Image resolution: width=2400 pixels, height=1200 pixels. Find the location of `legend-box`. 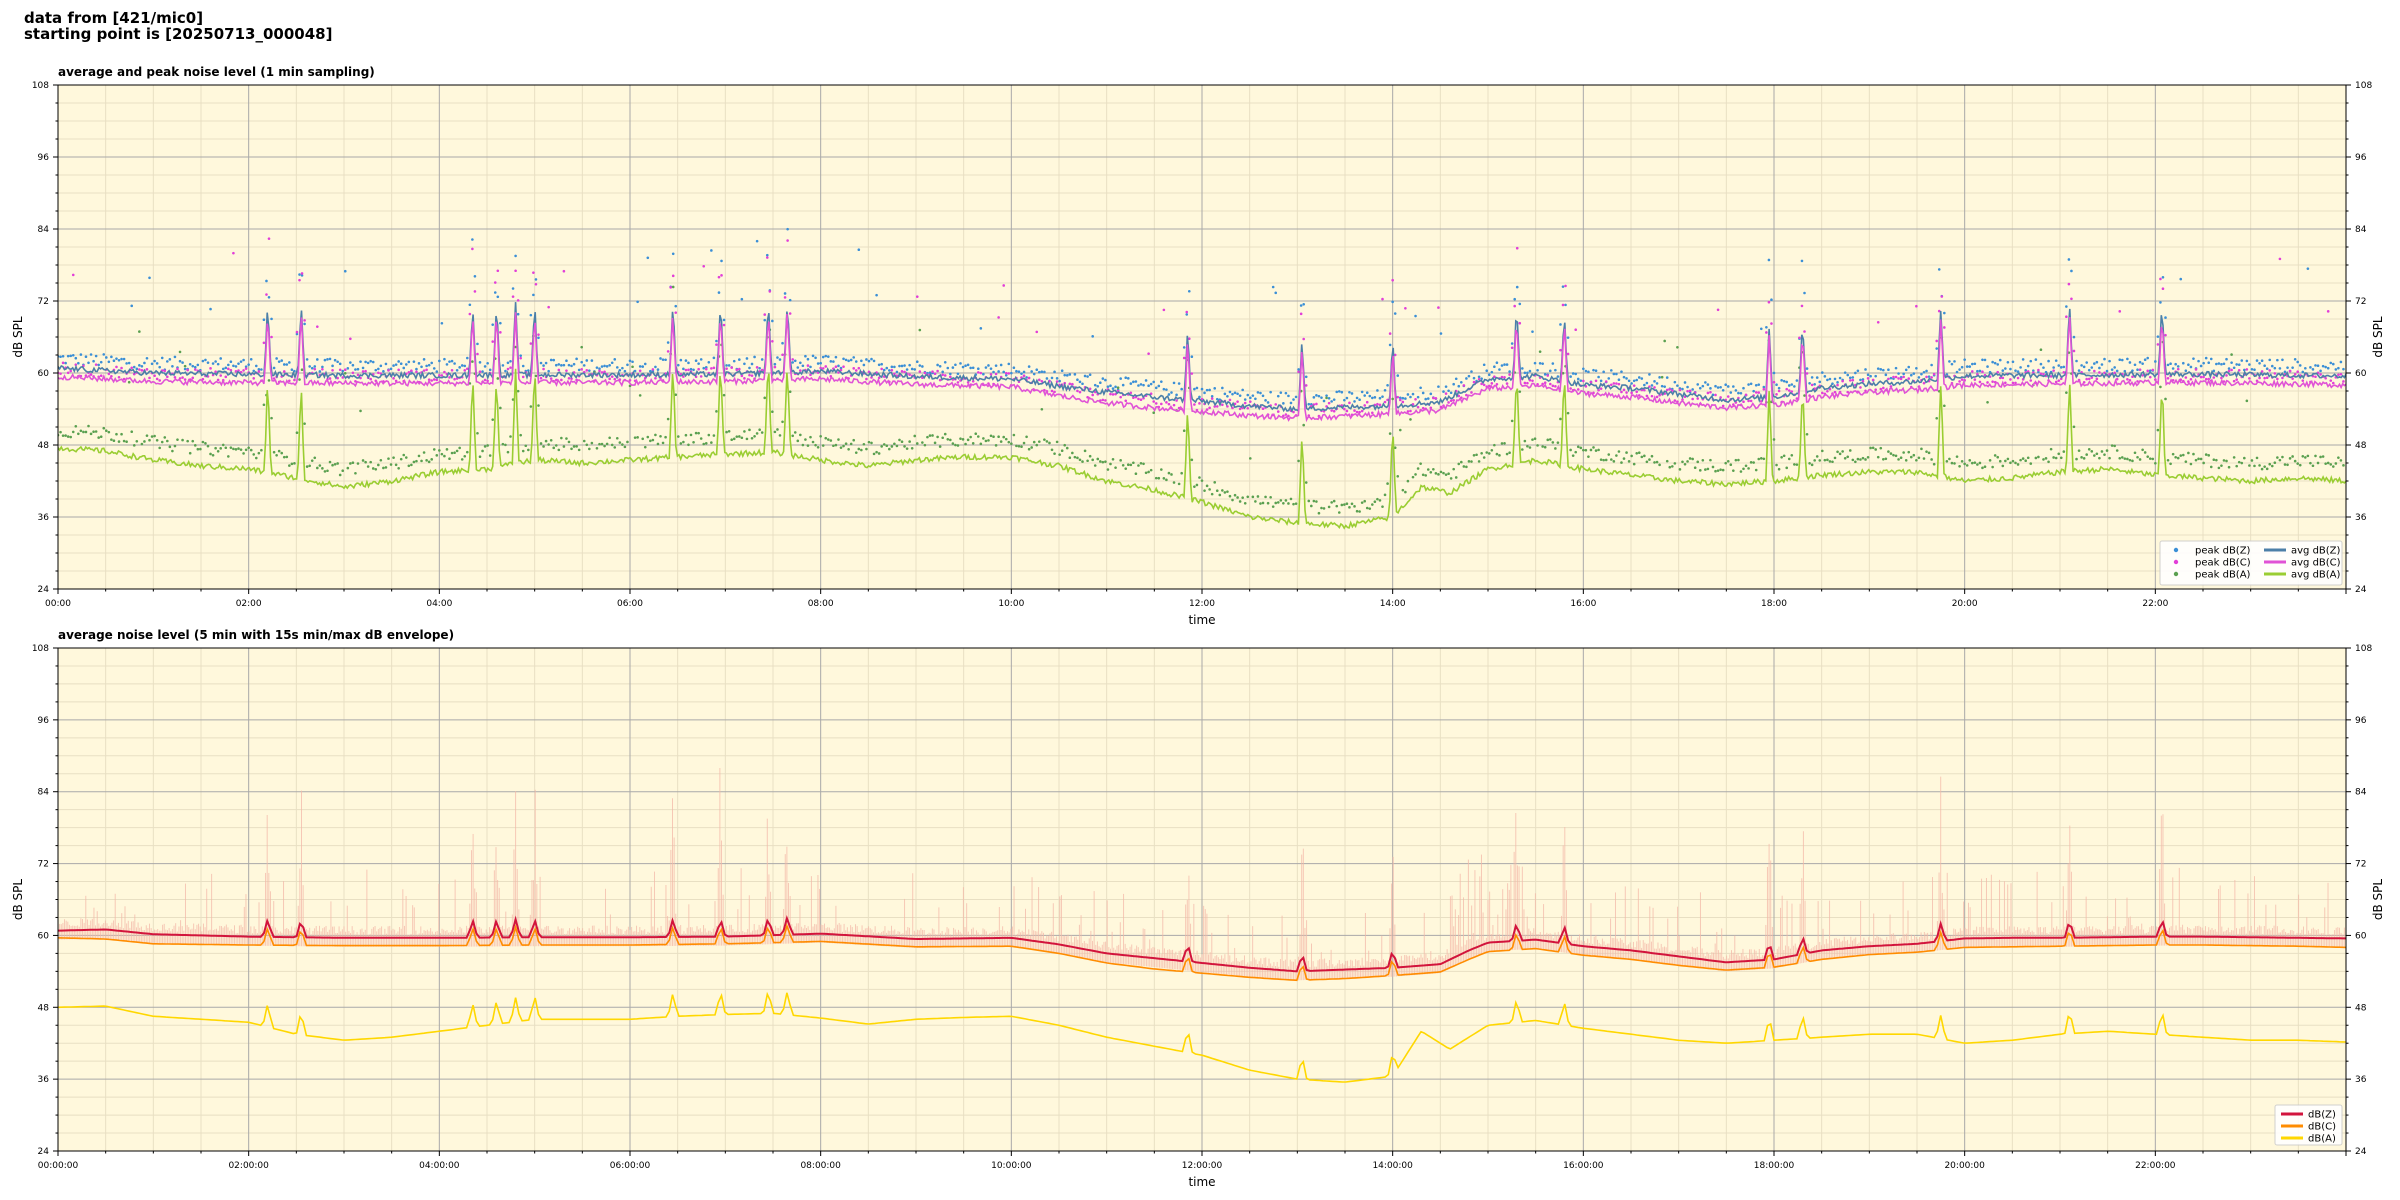

legend-box is located at coordinates (2251, 563).